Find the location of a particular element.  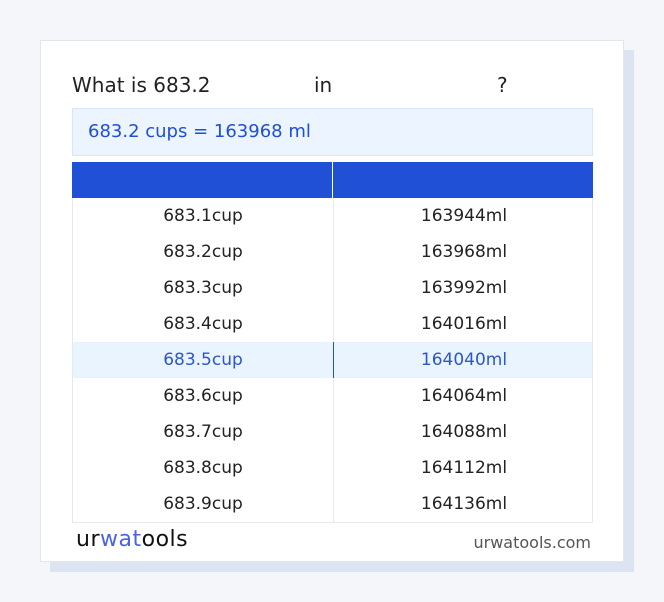

cups-cell: 683.1cup is located at coordinates (203, 216).